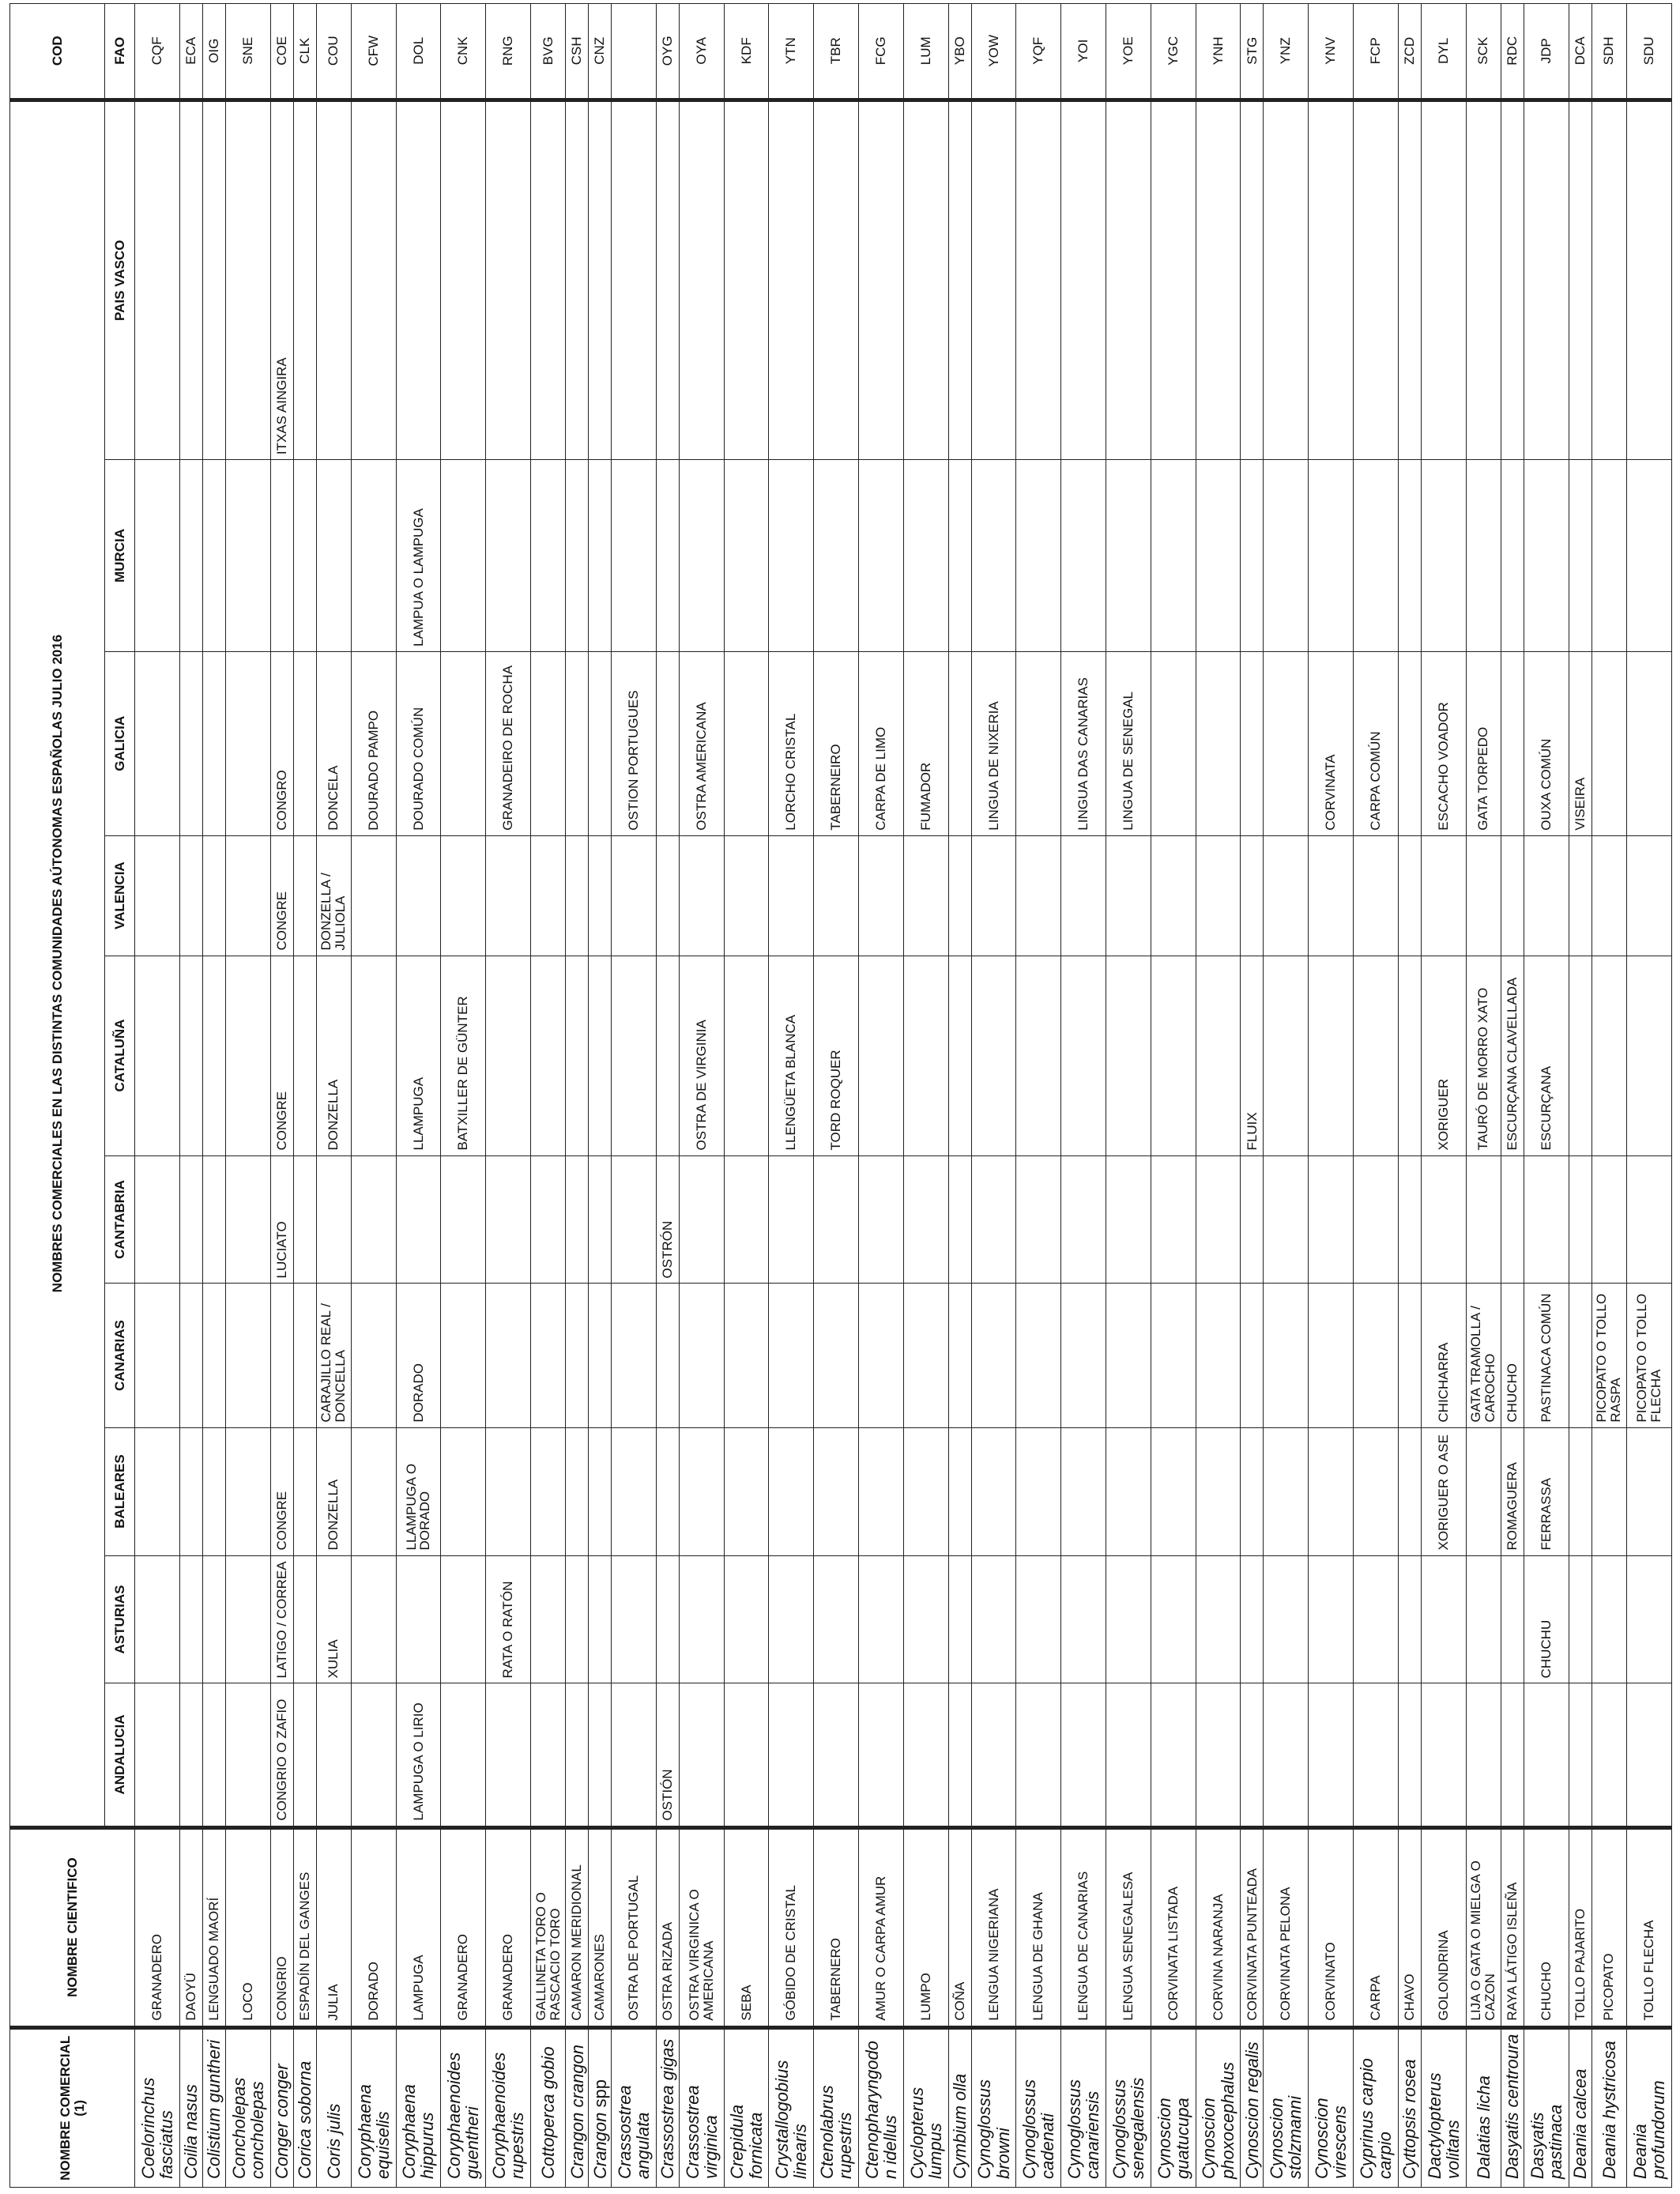 Image resolution: width=1680 pixels, height=2194 pixels. Describe the element at coordinates (334, 743) in the screenshot. I see `regional-name-cell: DONCELA` at that location.